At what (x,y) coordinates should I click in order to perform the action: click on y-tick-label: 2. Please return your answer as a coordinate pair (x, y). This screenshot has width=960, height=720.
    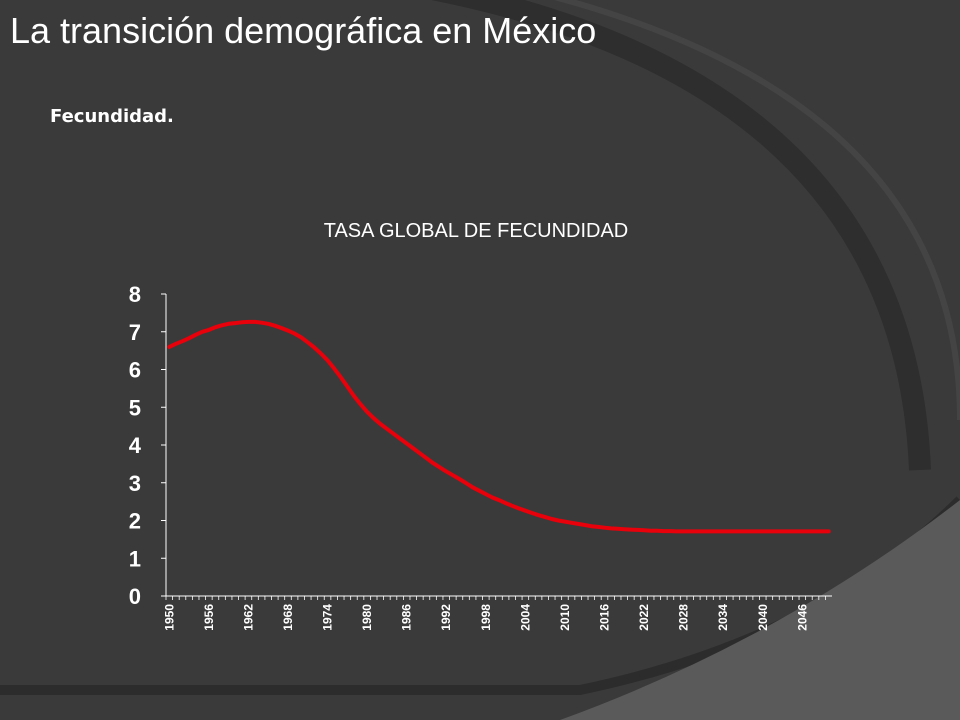
    Looking at the image, I should click on (135, 521).